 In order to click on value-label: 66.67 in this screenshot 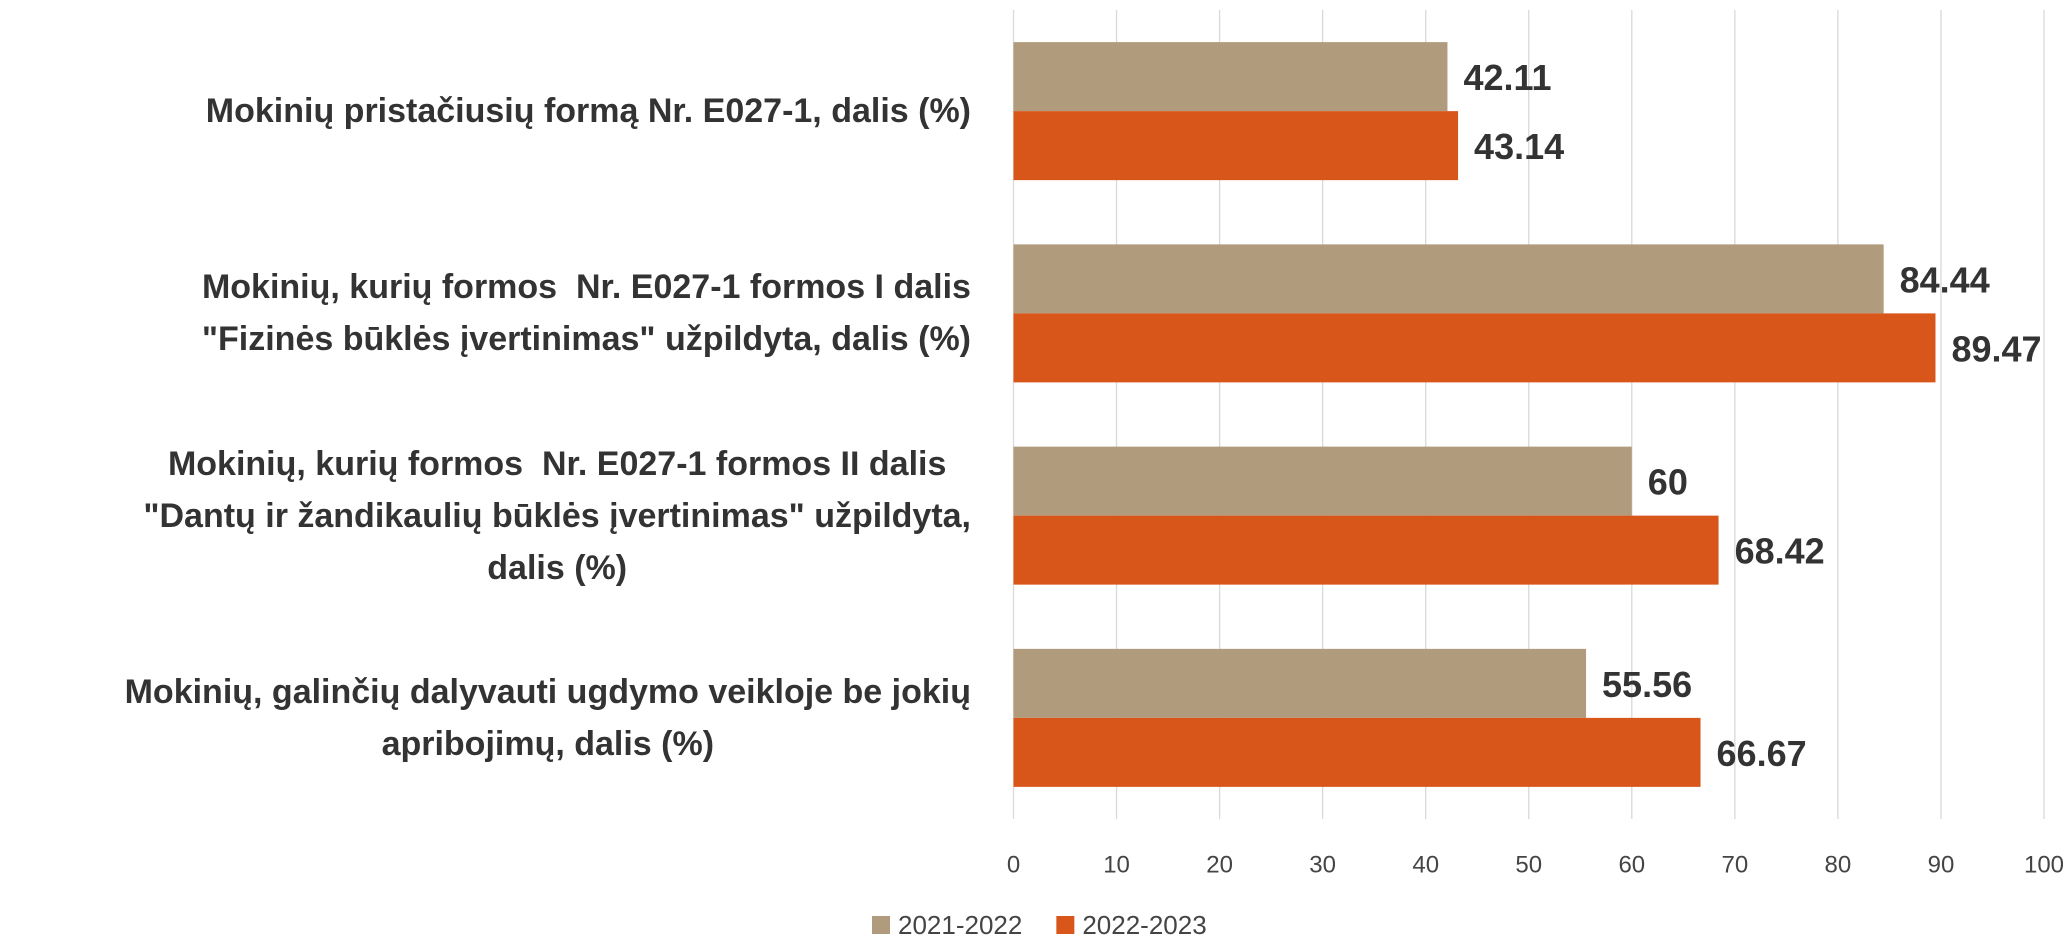, I will do `click(1762, 753)`.